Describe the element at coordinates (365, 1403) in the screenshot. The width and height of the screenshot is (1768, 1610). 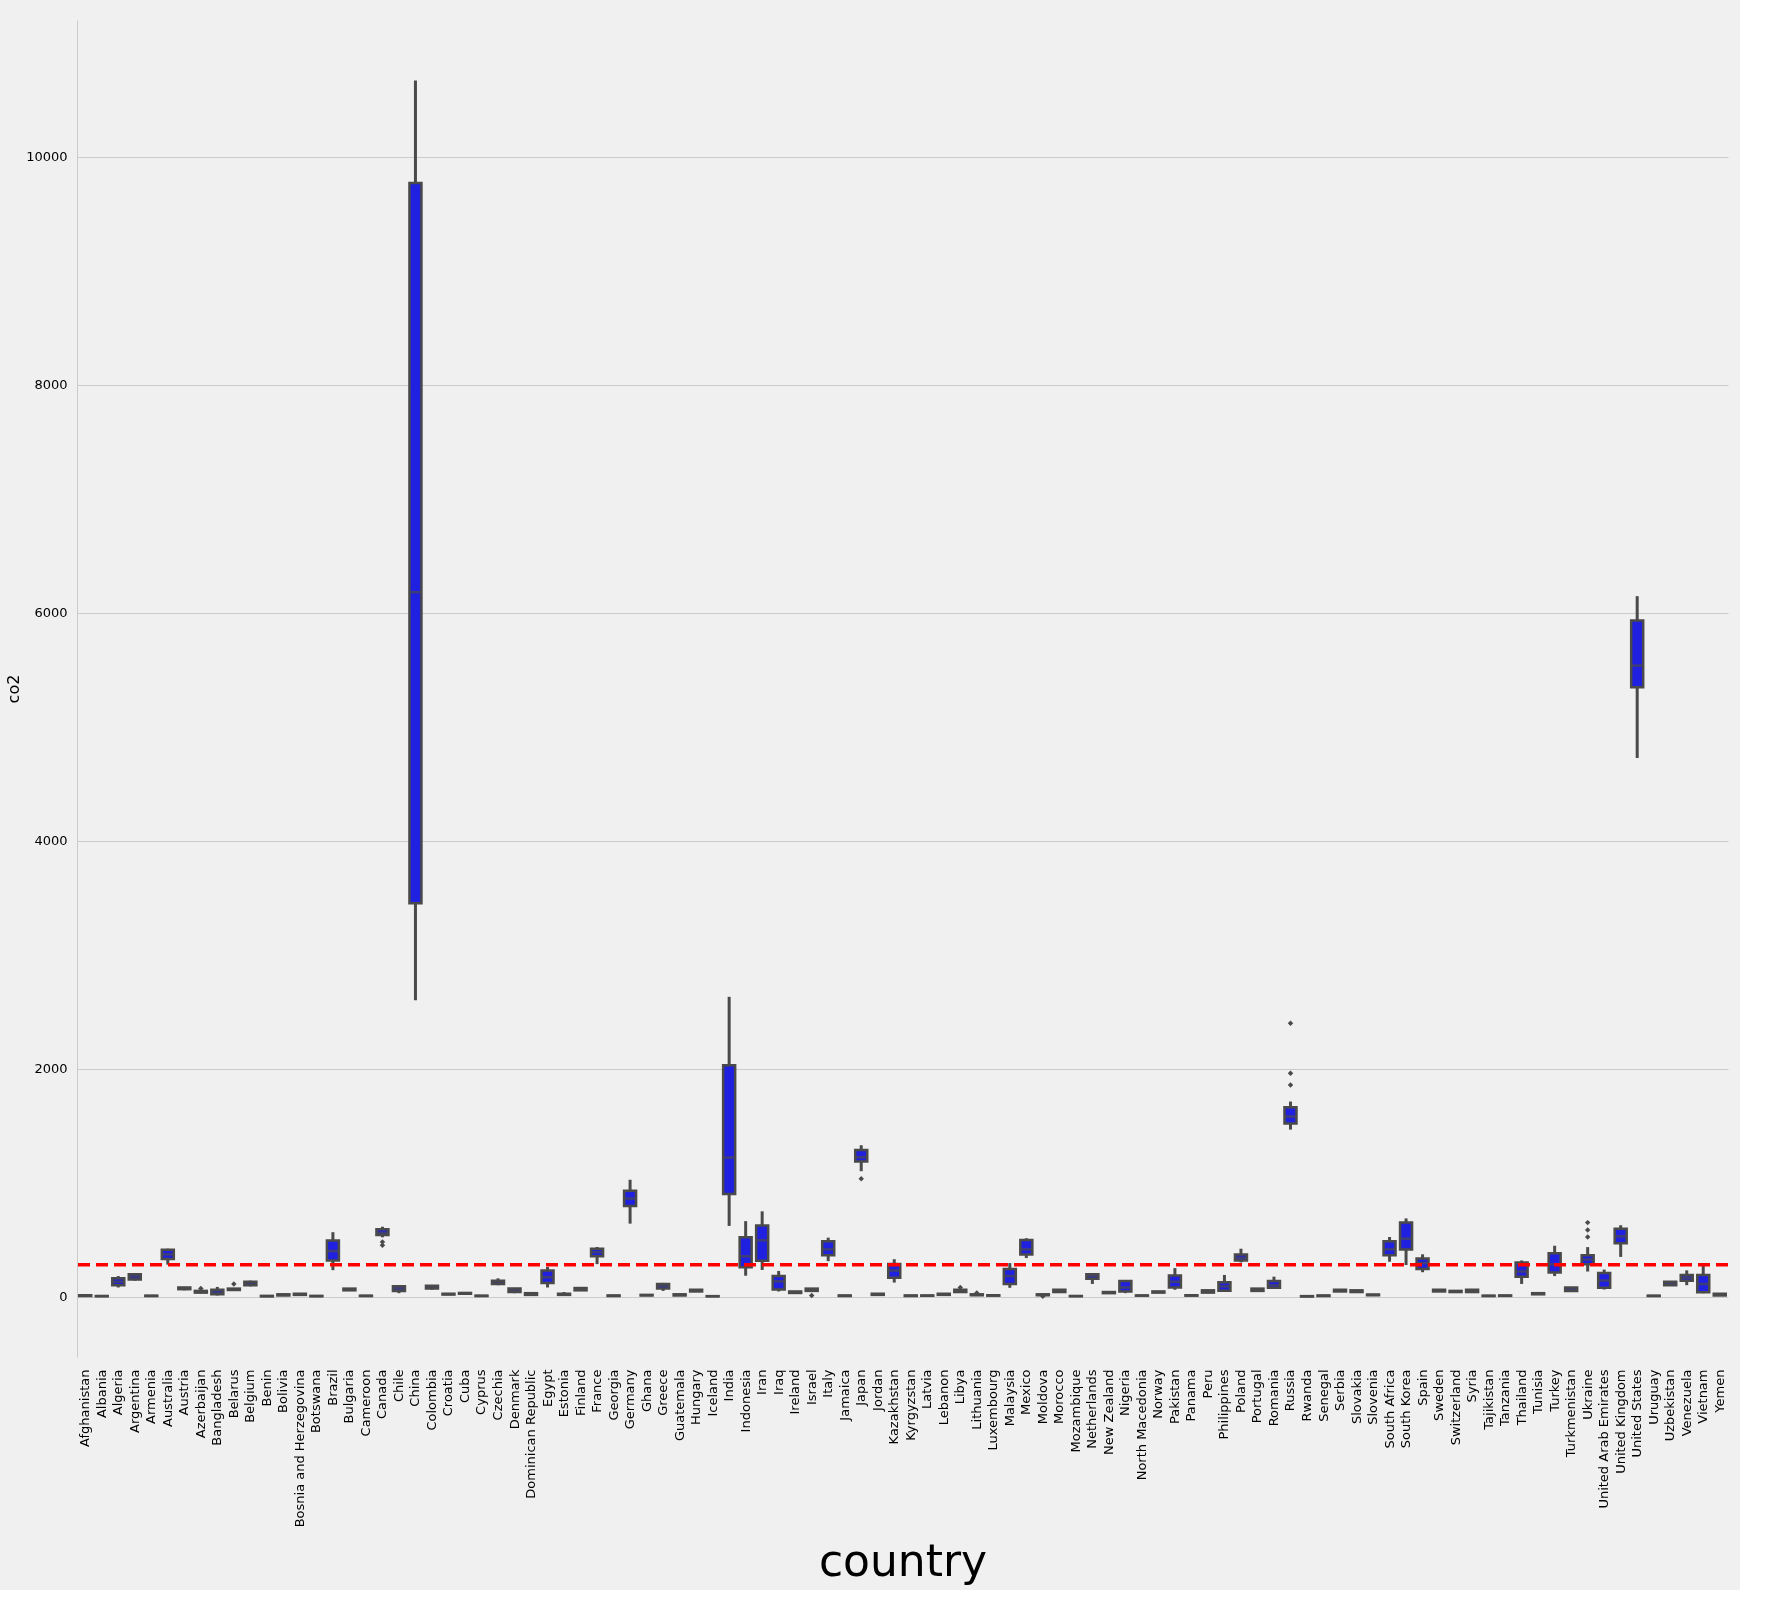
I see `x-tick-label: Cameroon` at that location.